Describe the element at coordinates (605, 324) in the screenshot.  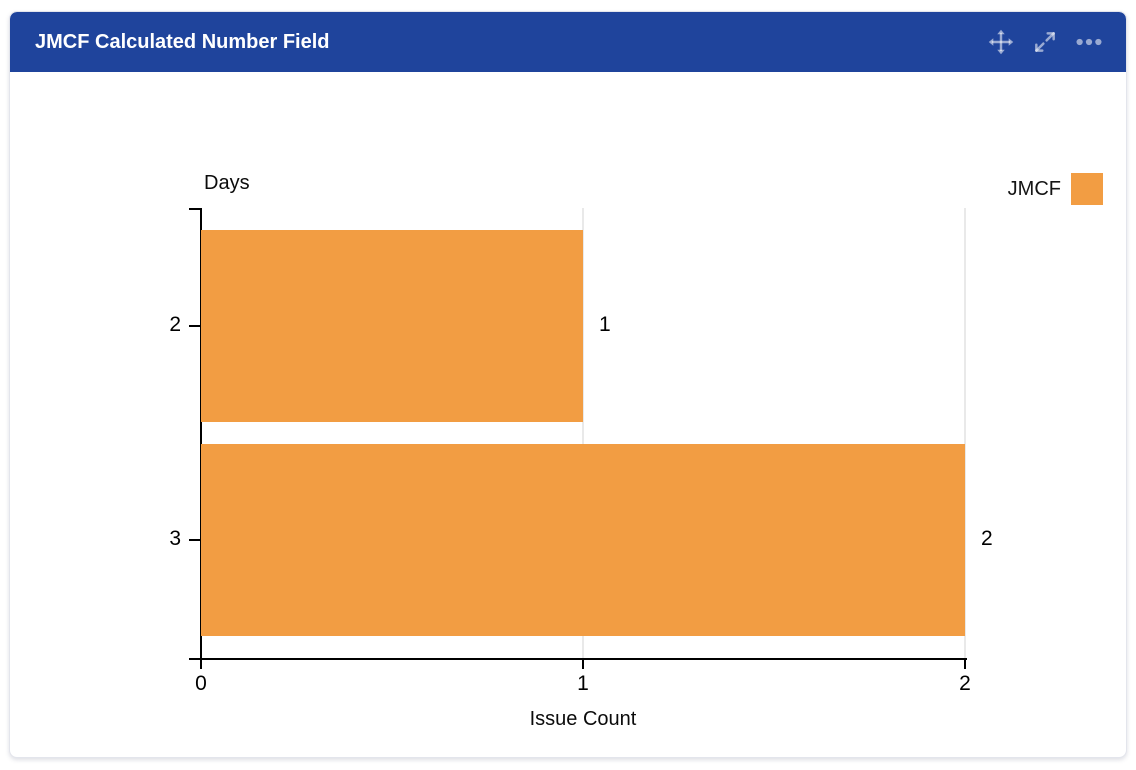
I see `bar-value-label: 1` at that location.